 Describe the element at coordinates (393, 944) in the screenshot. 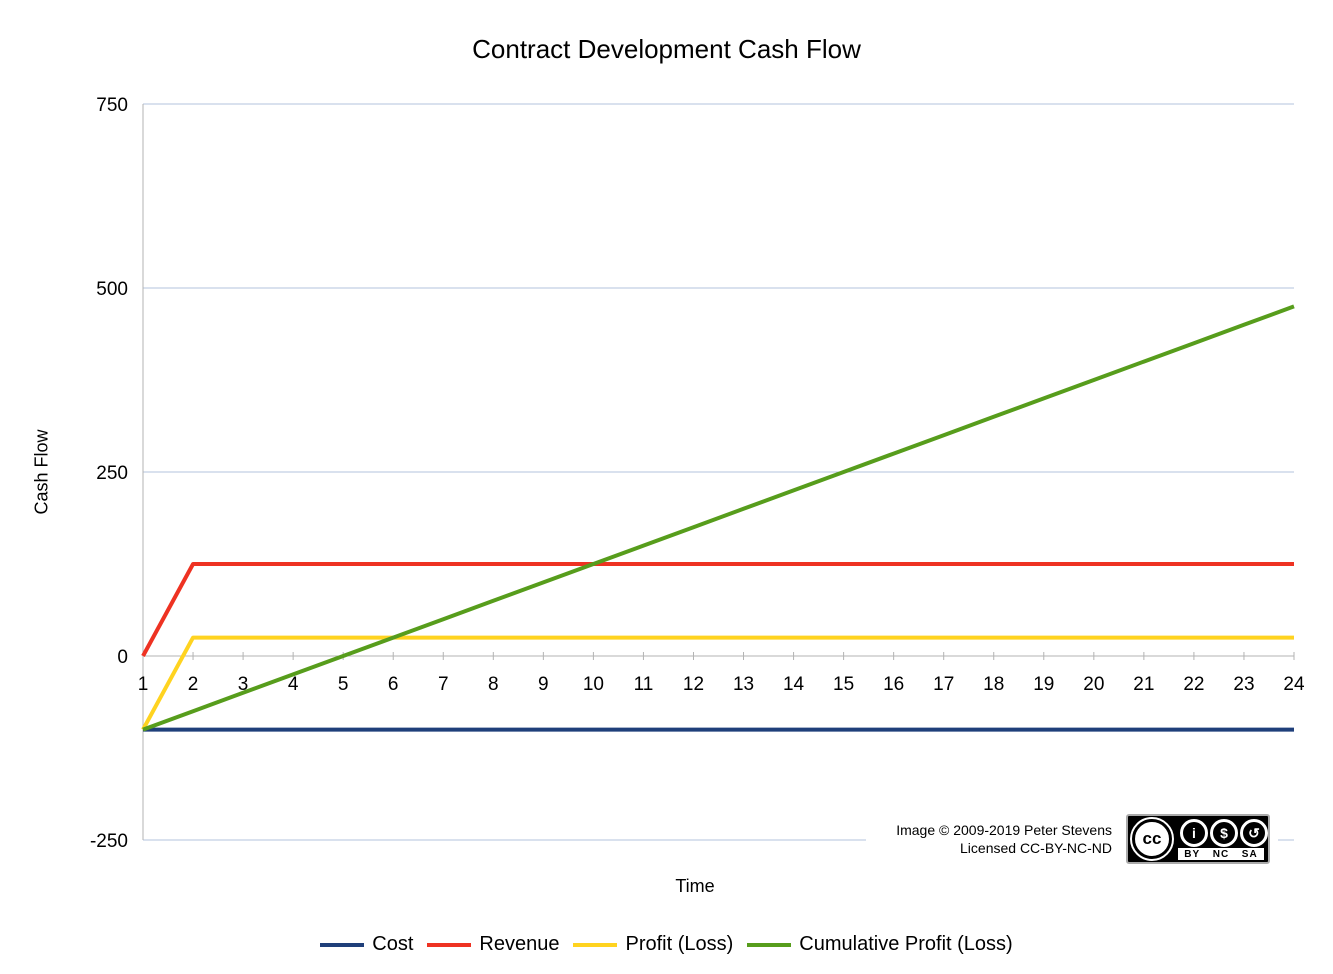

I see `legend-label: Cost` at that location.